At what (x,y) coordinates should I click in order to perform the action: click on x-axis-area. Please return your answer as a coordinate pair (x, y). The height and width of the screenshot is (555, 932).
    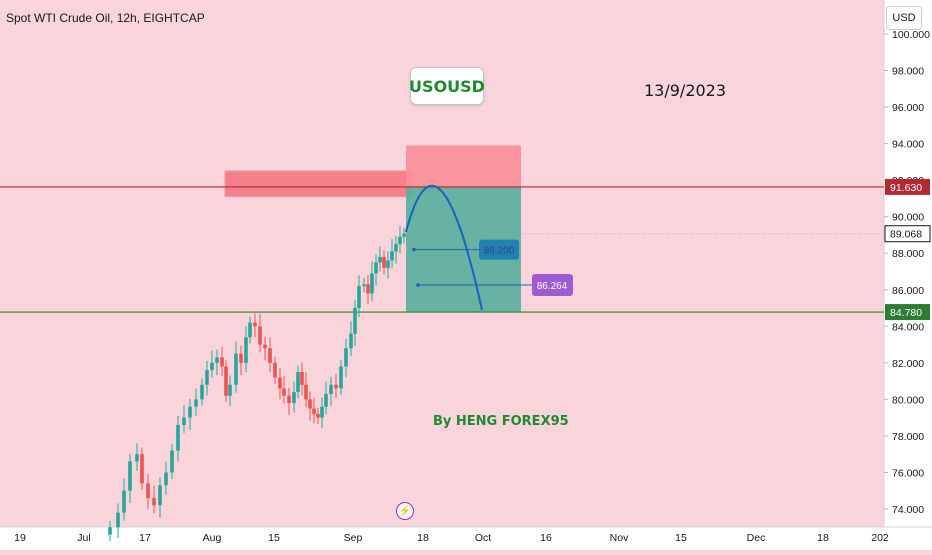
    Looking at the image, I should click on (466, 538).